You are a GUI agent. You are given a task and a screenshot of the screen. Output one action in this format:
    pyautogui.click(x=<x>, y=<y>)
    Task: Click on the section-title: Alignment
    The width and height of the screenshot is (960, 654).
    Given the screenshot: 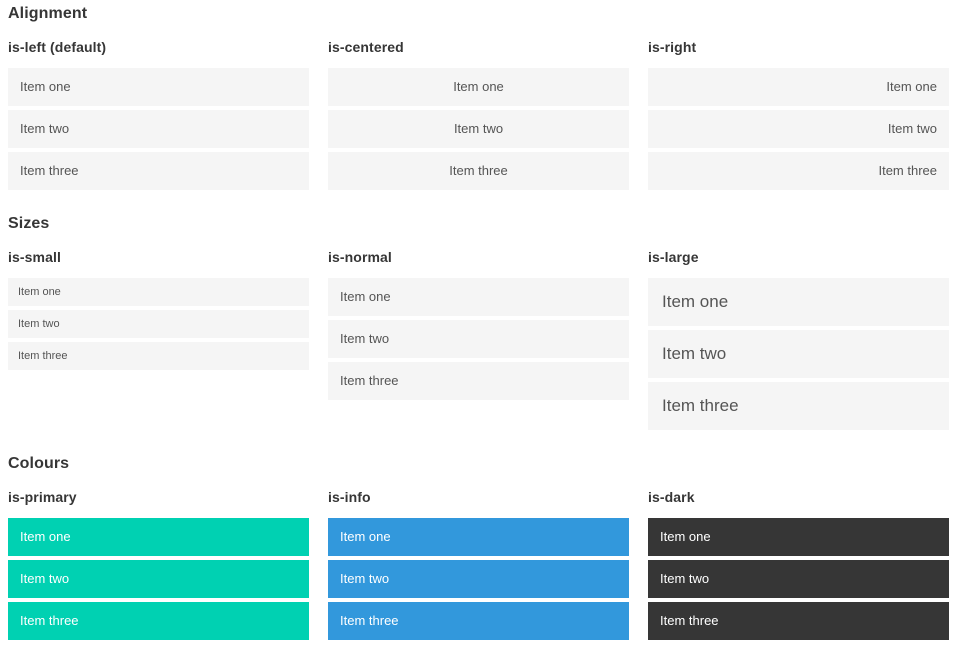 What is the action you would take?
    pyautogui.click(x=48, y=13)
    